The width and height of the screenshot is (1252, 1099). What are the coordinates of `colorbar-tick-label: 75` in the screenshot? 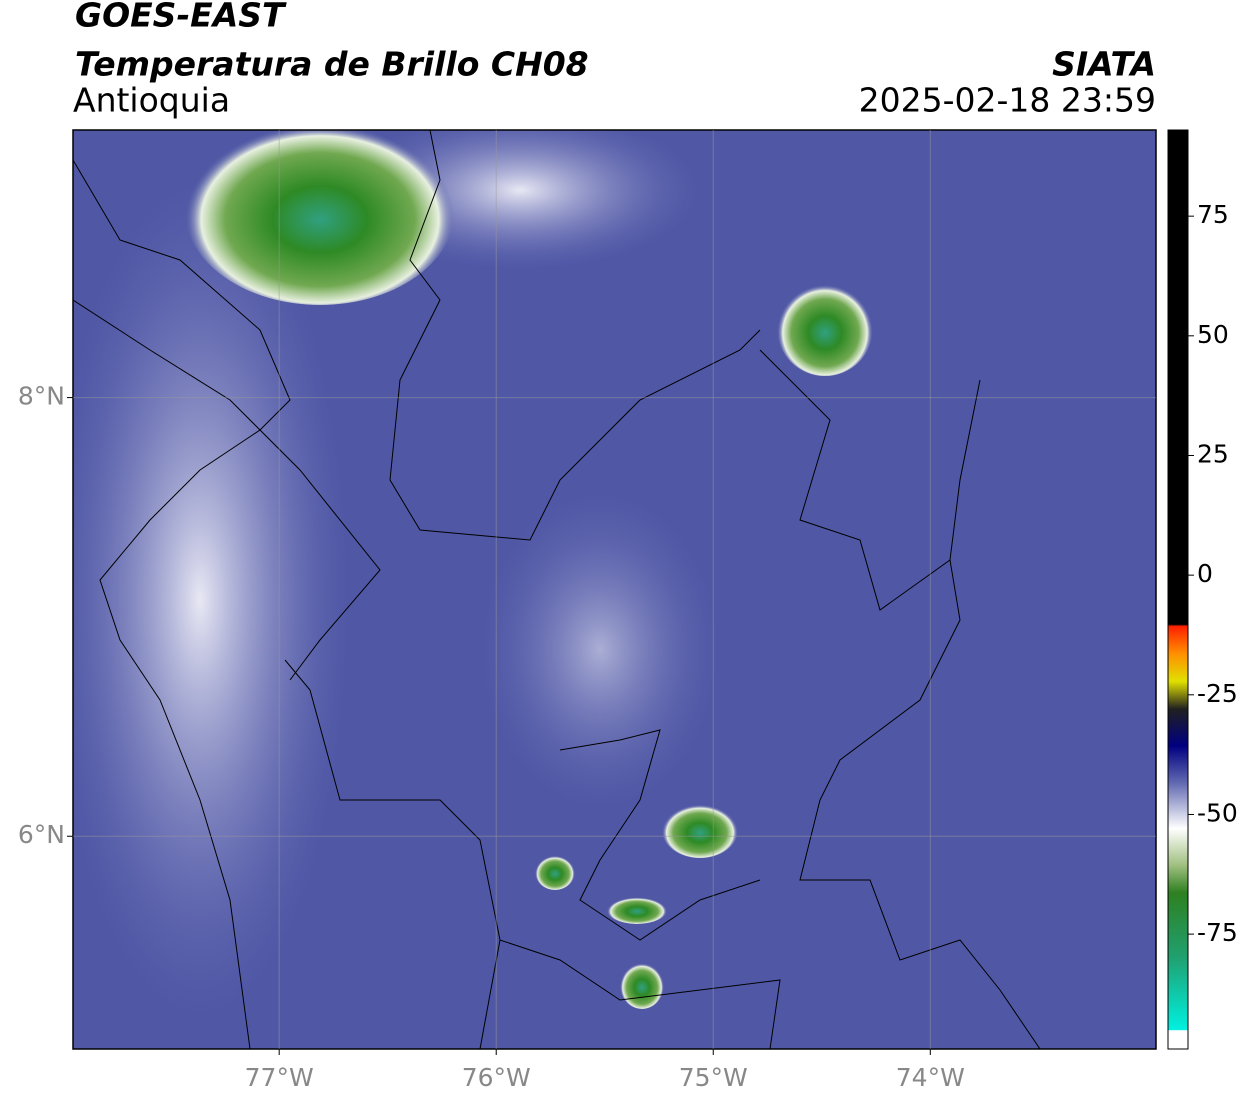 It's located at (1213, 214).